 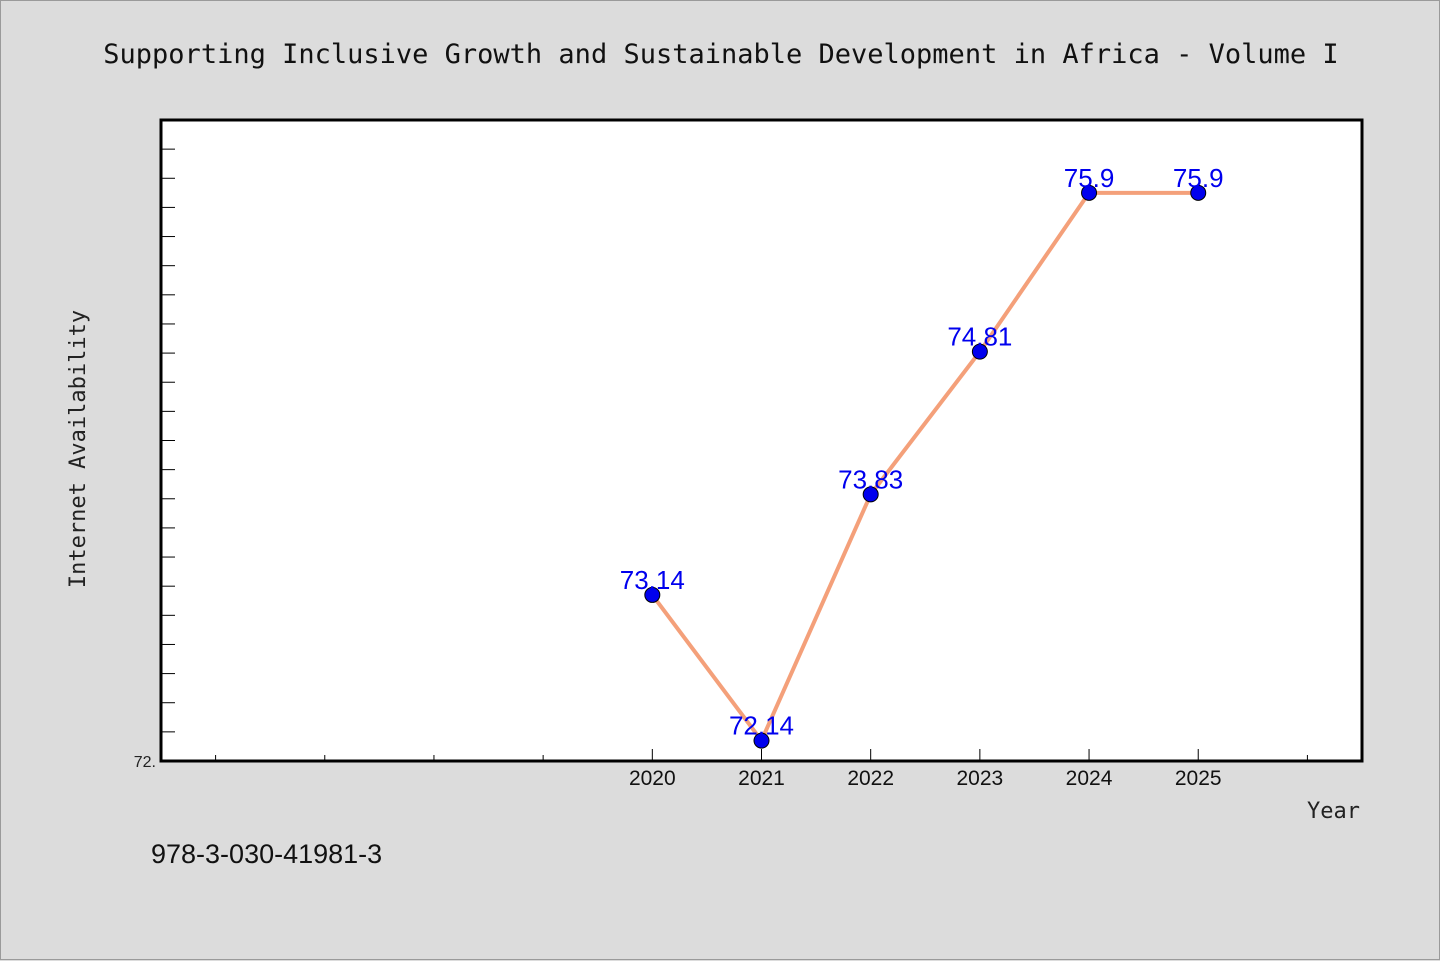 I want to click on x-tick-label: 2025, so click(x=1198, y=778).